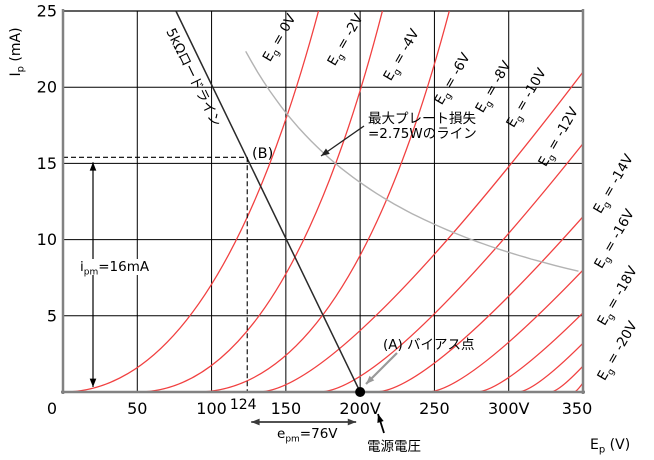 The width and height of the screenshot is (654, 460). Describe the element at coordinates (47, 163) in the screenshot. I see `y-tick-label-15: 15` at that location.